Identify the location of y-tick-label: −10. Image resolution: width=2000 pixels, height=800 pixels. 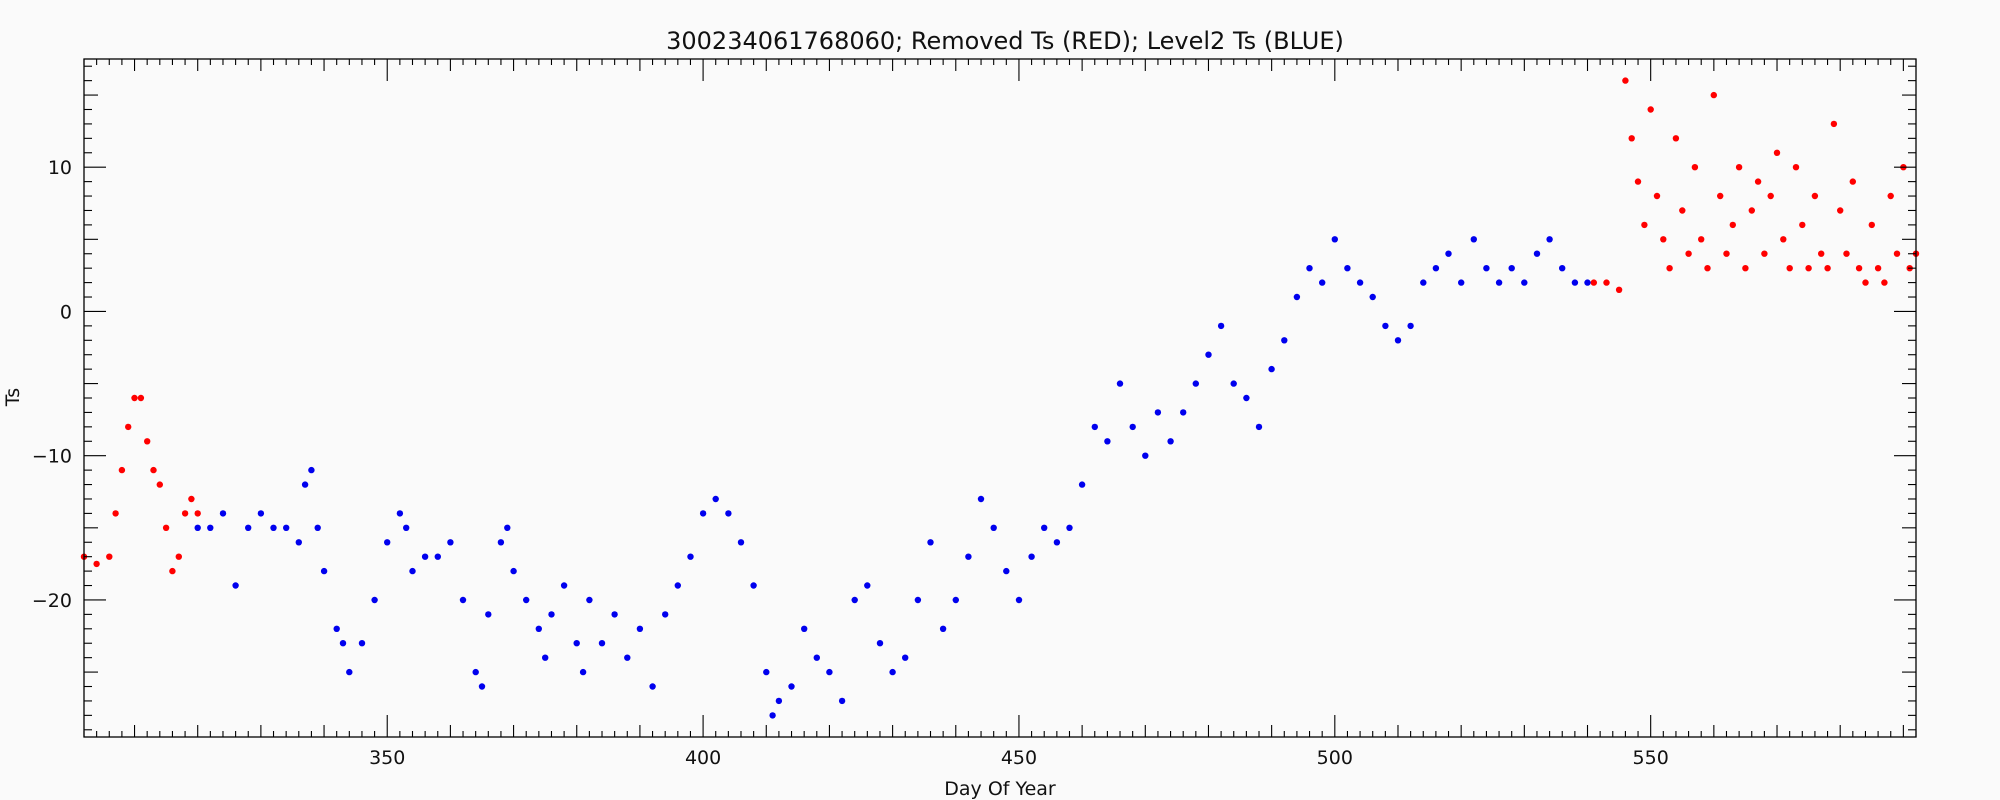
(52, 457).